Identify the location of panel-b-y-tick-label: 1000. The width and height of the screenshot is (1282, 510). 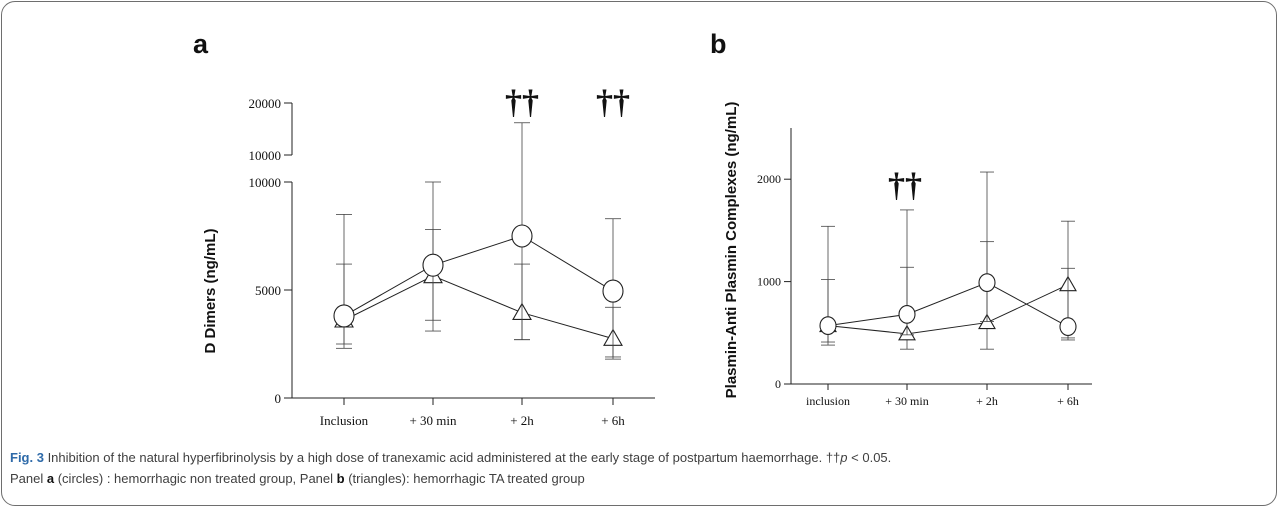
(769, 282).